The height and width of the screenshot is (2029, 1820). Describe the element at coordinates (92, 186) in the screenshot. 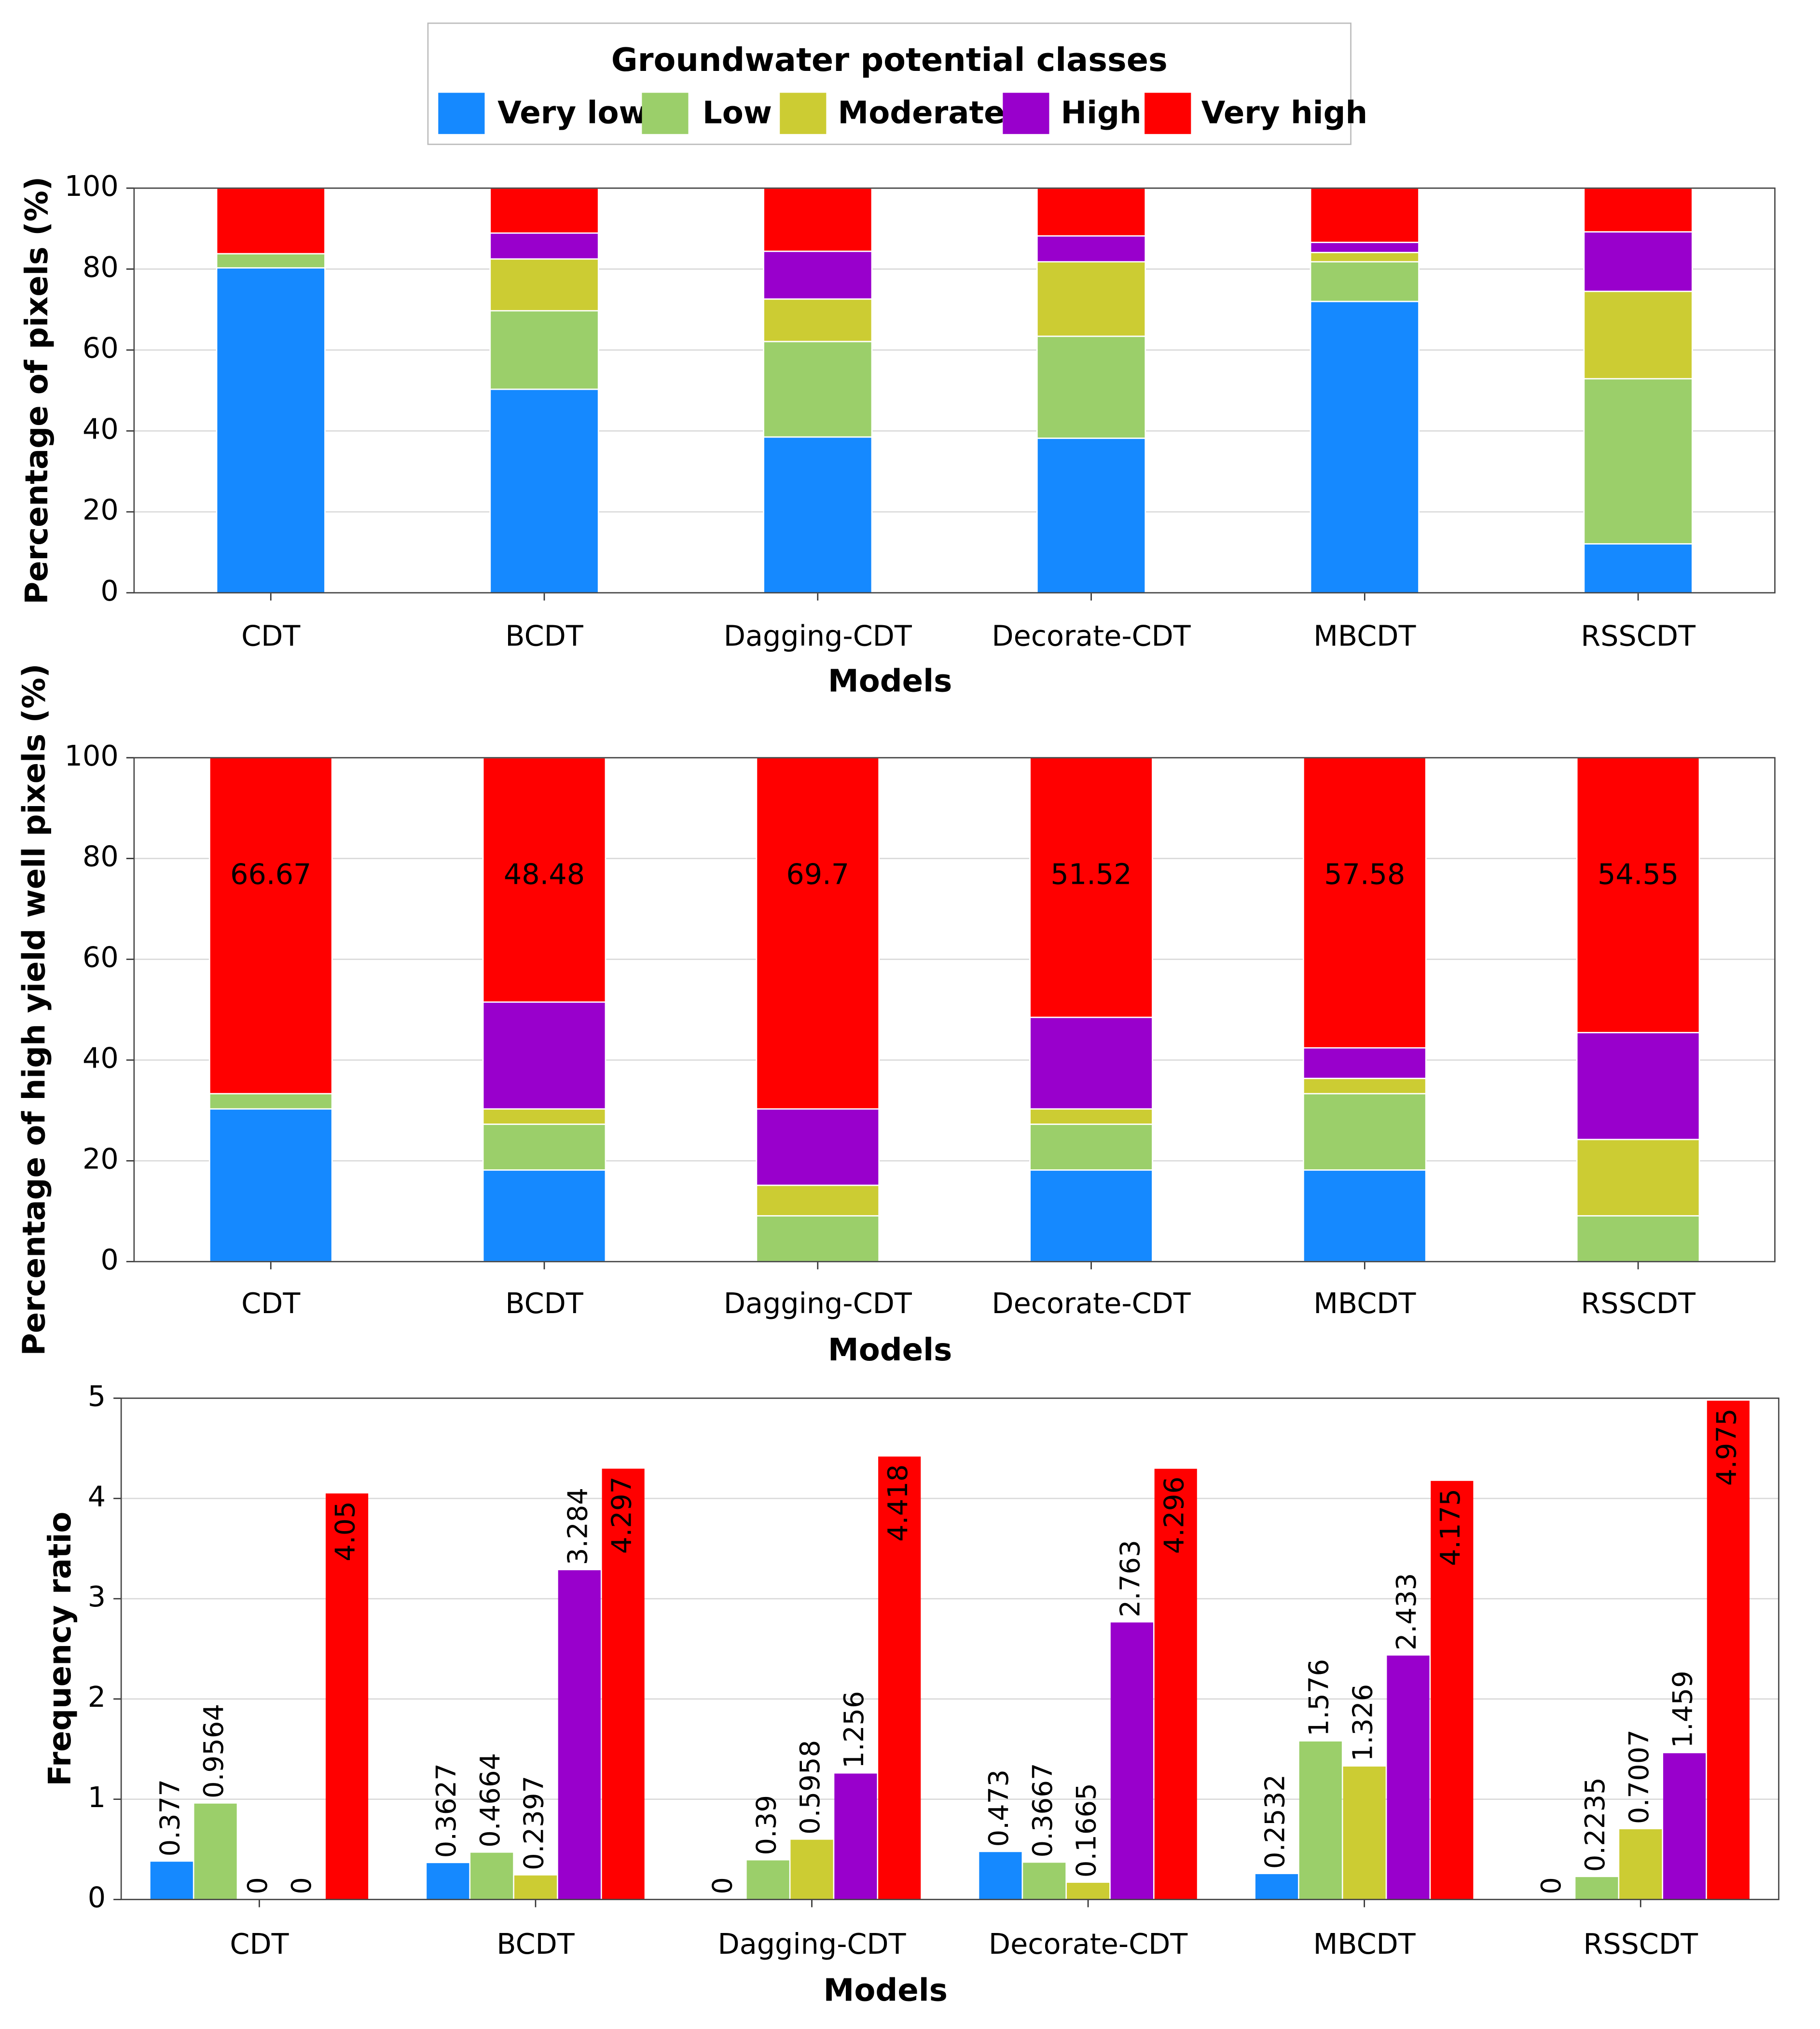

I see `y-tick-label: 100` at that location.